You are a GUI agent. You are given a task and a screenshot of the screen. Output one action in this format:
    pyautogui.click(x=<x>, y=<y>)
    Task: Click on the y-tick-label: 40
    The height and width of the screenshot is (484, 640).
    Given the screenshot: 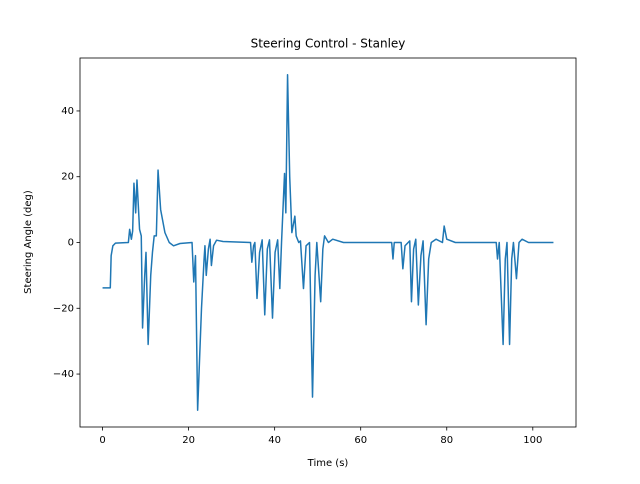 What is the action you would take?
    pyautogui.click(x=67, y=111)
    